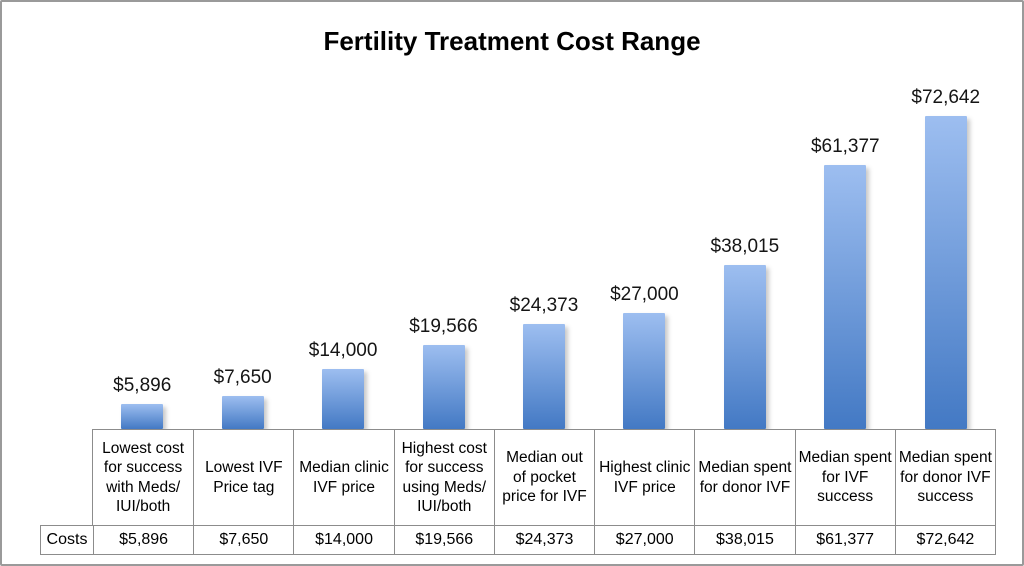 This screenshot has height=566, width=1024. I want to click on bar-value-label: $61,377, so click(845, 146).